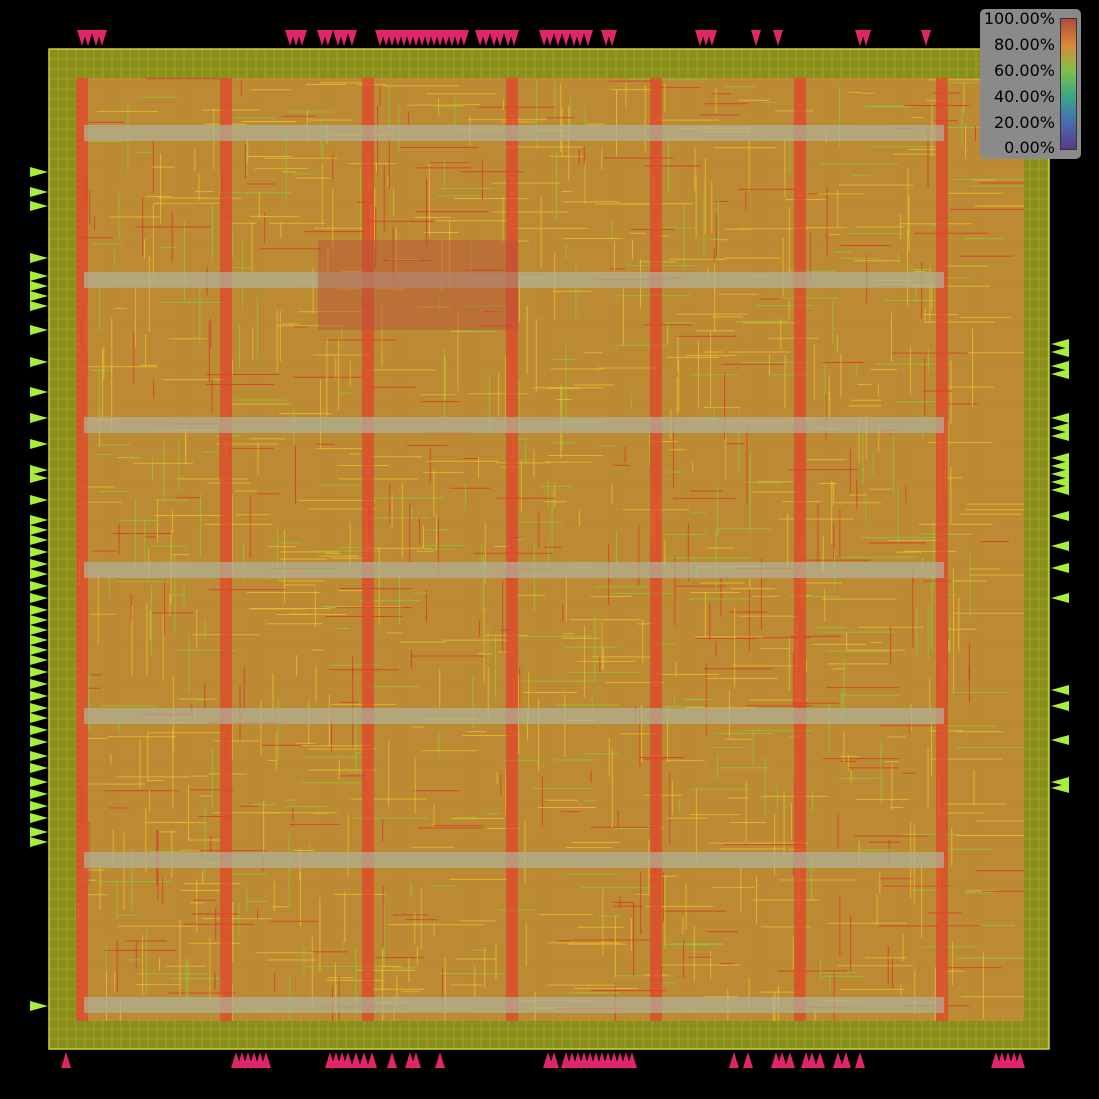  What do you see at coordinates (1024, 70) in the screenshot?
I see `legend-label-60: 60.00%` at bounding box center [1024, 70].